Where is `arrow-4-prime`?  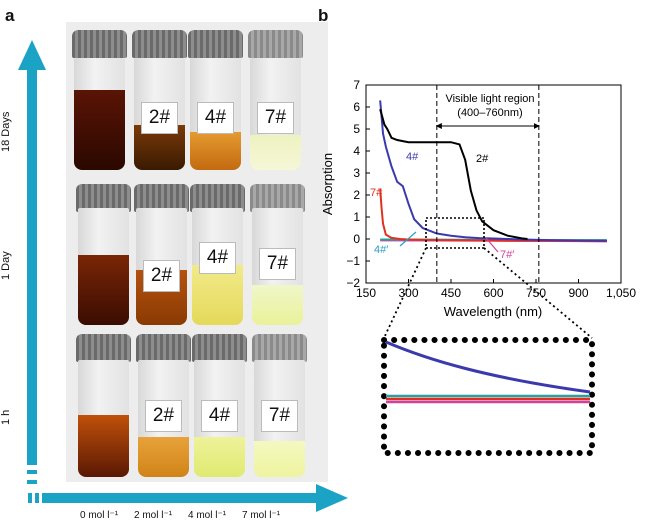 arrow-4-prime is located at coordinates (408, 239).